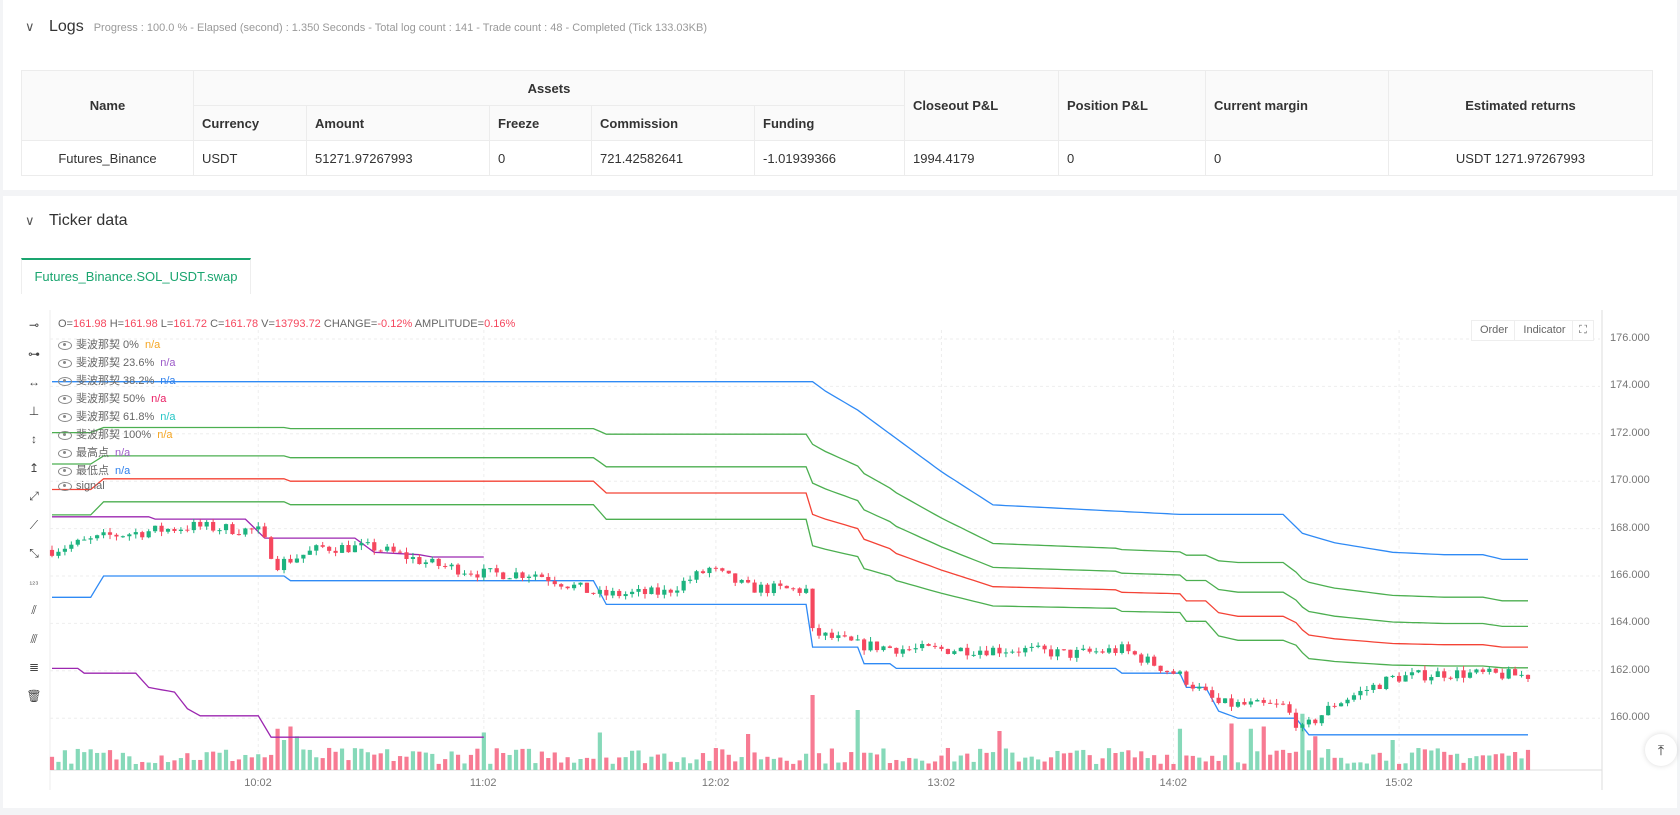 Image resolution: width=1680 pixels, height=815 pixels. What do you see at coordinates (1494, 330) in the screenshot?
I see `order-button: Order` at bounding box center [1494, 330].